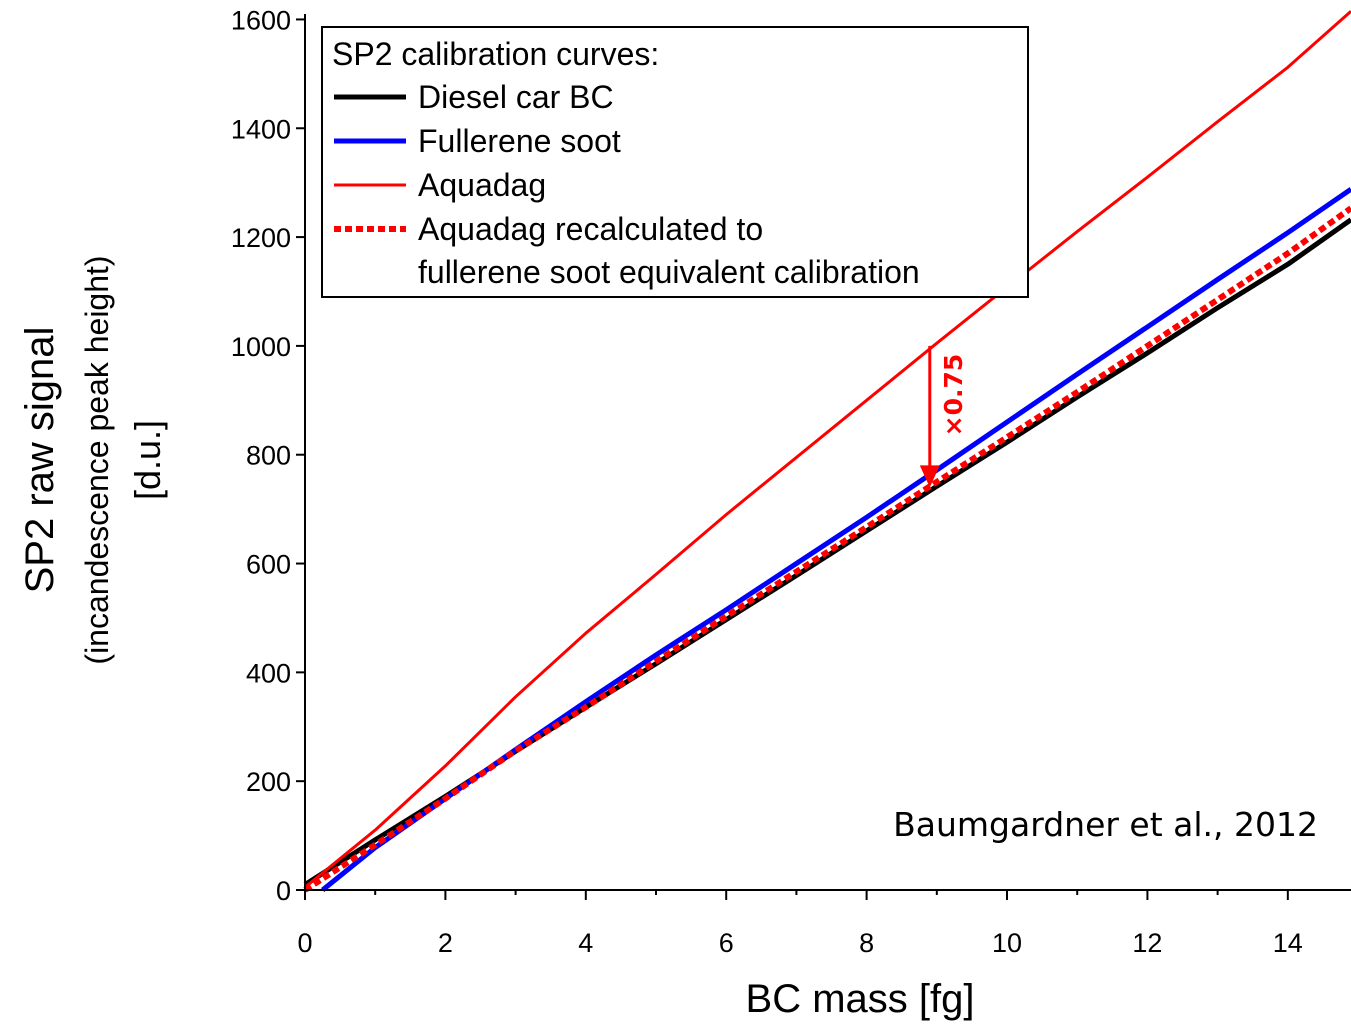 The height and width of the screenshot is (1026, 1351). Describe the element at coordinates (519, 141) in the screenshot. I see `legend-label-fullerene: Fullerene soot` at that location.